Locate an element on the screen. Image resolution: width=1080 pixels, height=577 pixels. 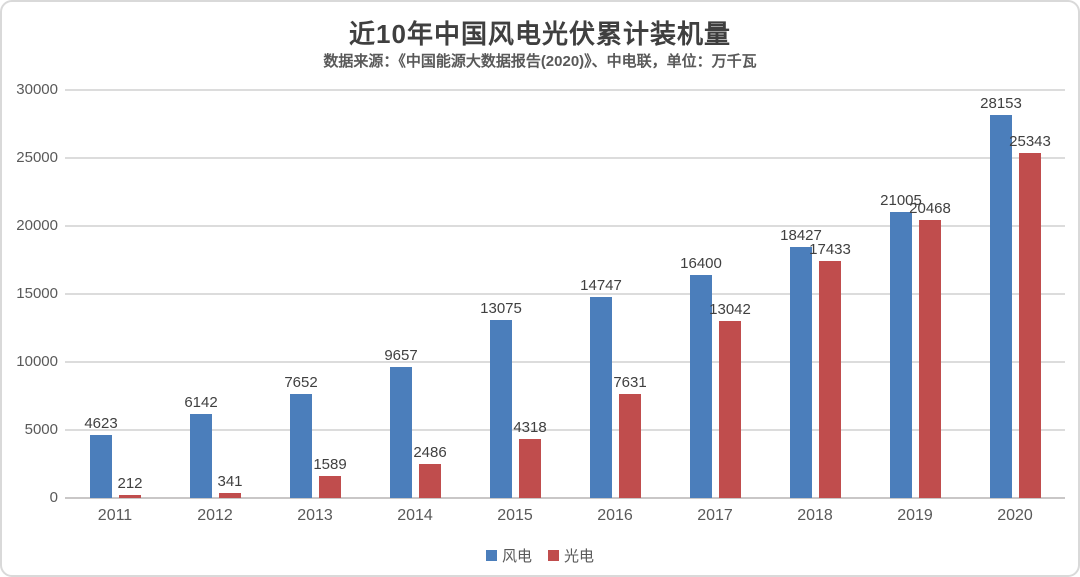
bar-value-label-wind-2016: 14747 is located at coordinates (601, 286).